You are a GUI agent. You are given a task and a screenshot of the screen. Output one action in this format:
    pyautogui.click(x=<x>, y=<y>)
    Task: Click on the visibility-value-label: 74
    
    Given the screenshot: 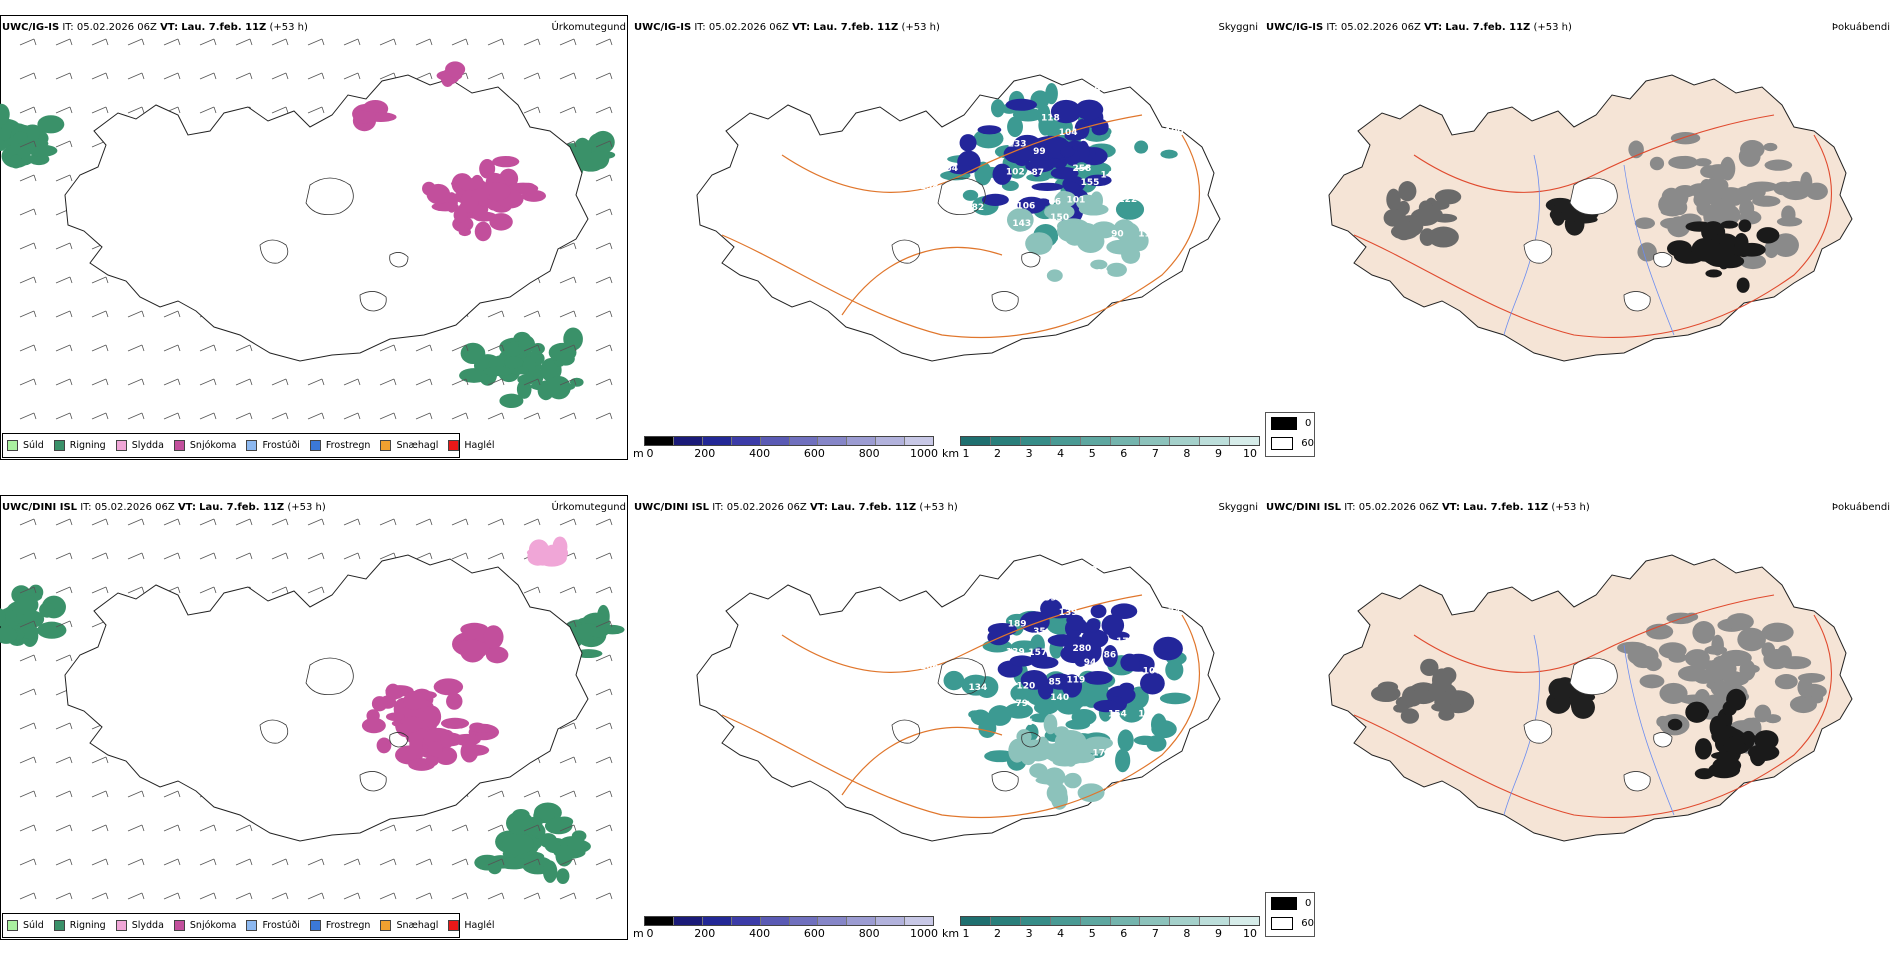 What is the action you would take?
    pyautogui.click(x=1174, y=612)
    